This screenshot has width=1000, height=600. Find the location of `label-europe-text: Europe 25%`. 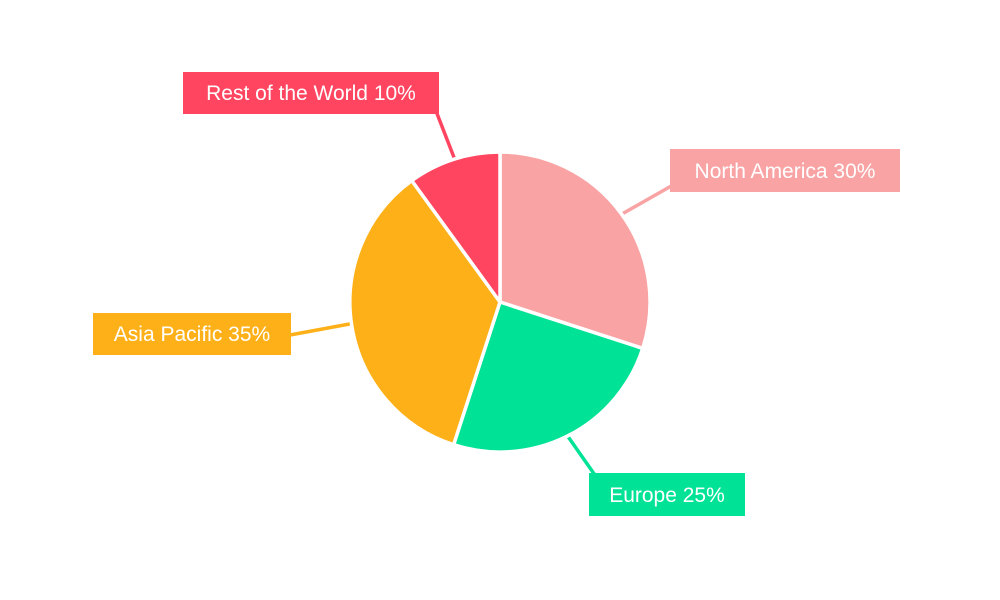

label-europe-text: Europe 25% is located at coordinates (667, 495).